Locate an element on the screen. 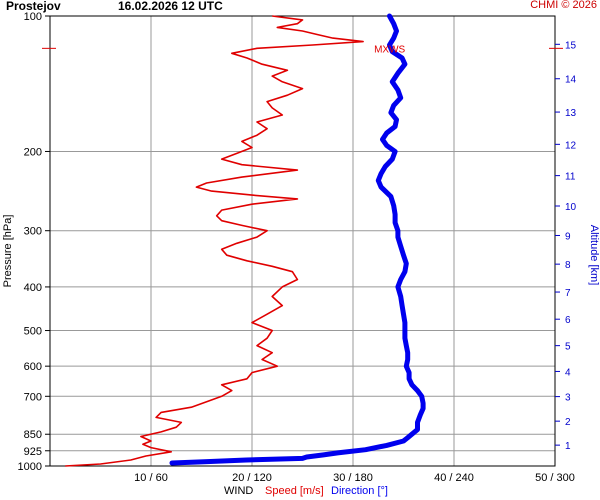 The width and height of the screenshot is (600, 500). chart-datetime: 16.02.2026 12 UTC is located at coordinates (170, 6).